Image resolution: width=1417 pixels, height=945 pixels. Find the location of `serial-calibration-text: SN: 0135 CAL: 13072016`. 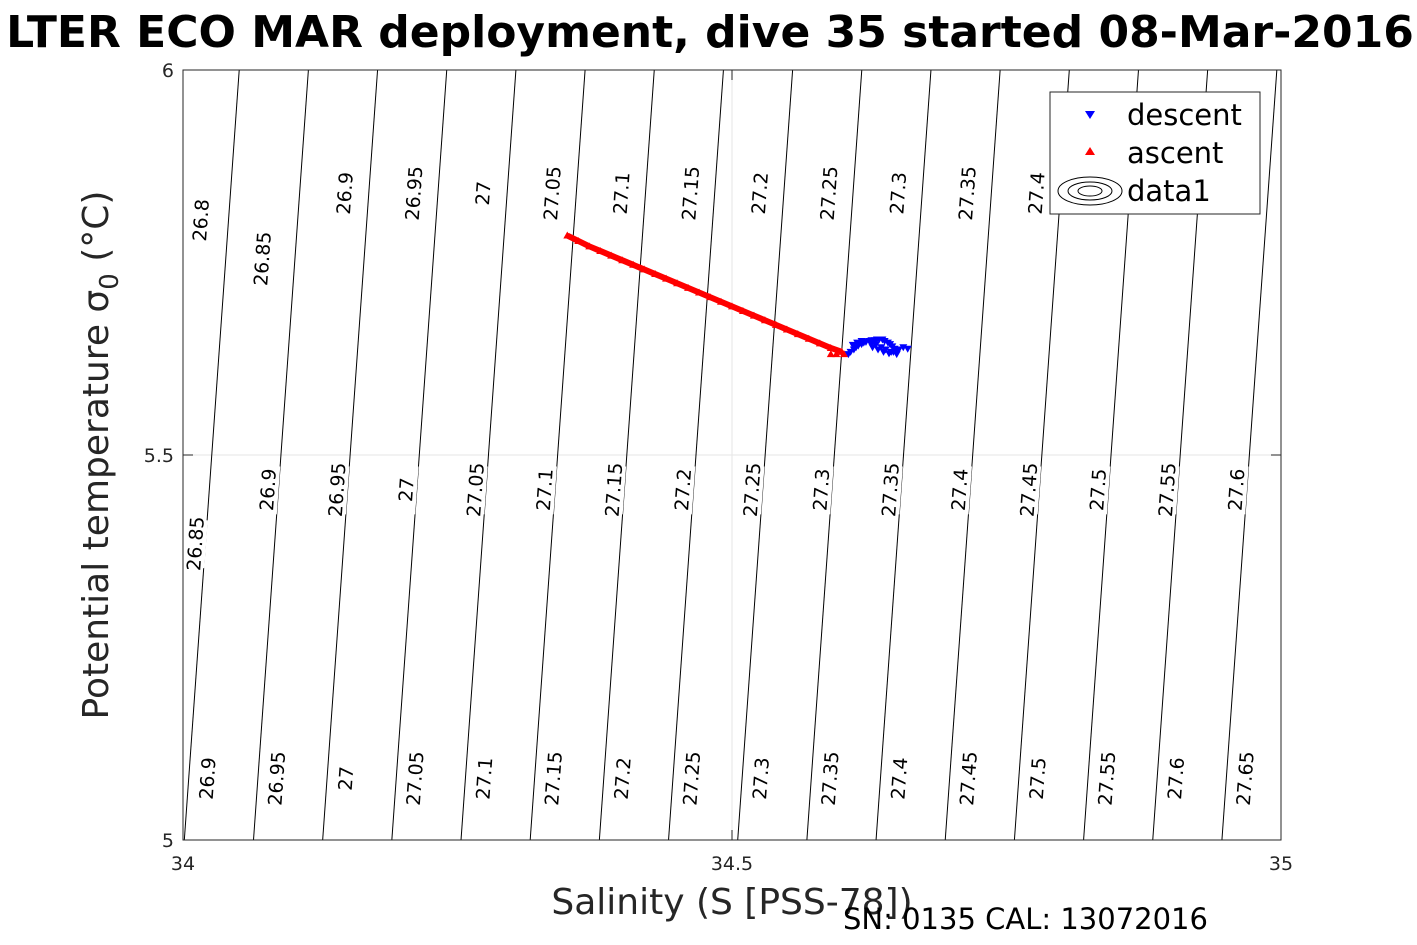

serial-calibration-text: SN: 0135 CAL: 13072016 is located at coordinates (1025, 919).